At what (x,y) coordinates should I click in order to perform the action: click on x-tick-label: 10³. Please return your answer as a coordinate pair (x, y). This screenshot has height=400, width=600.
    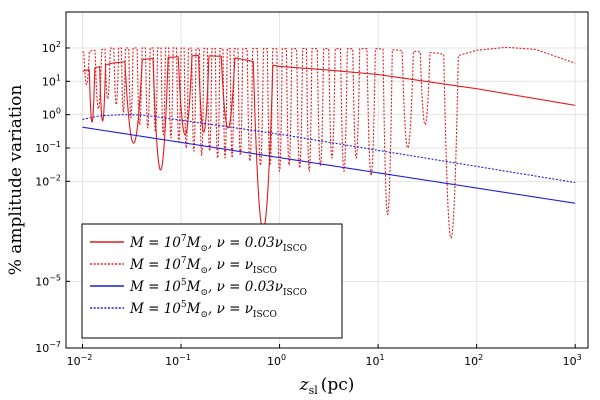
    Looking at the image, I should click on (572, 360).